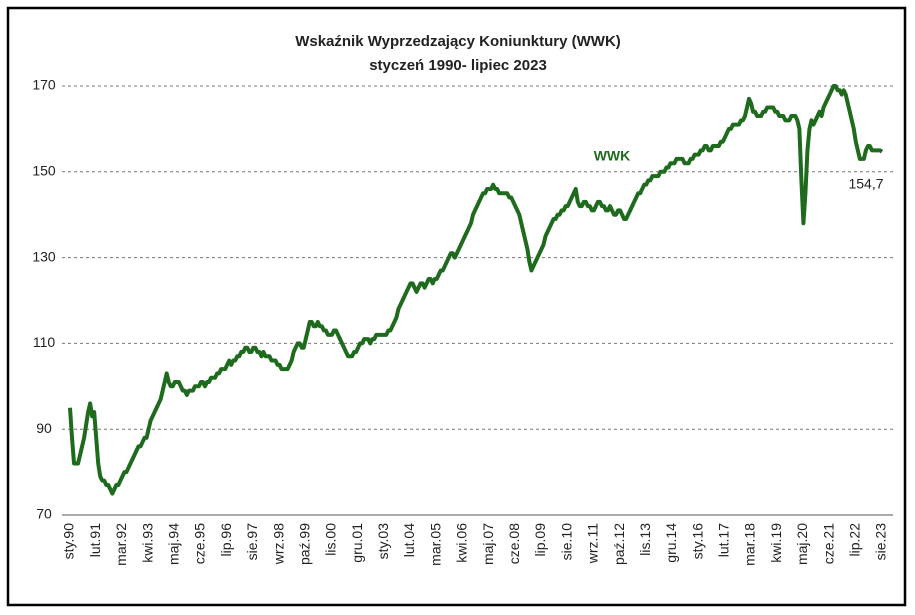 The width and height of the screenshot is (915, 615). Describe the element at coordinates (697, 541) in the screenshot. I see `x-tick-label: sty.16` at that location.